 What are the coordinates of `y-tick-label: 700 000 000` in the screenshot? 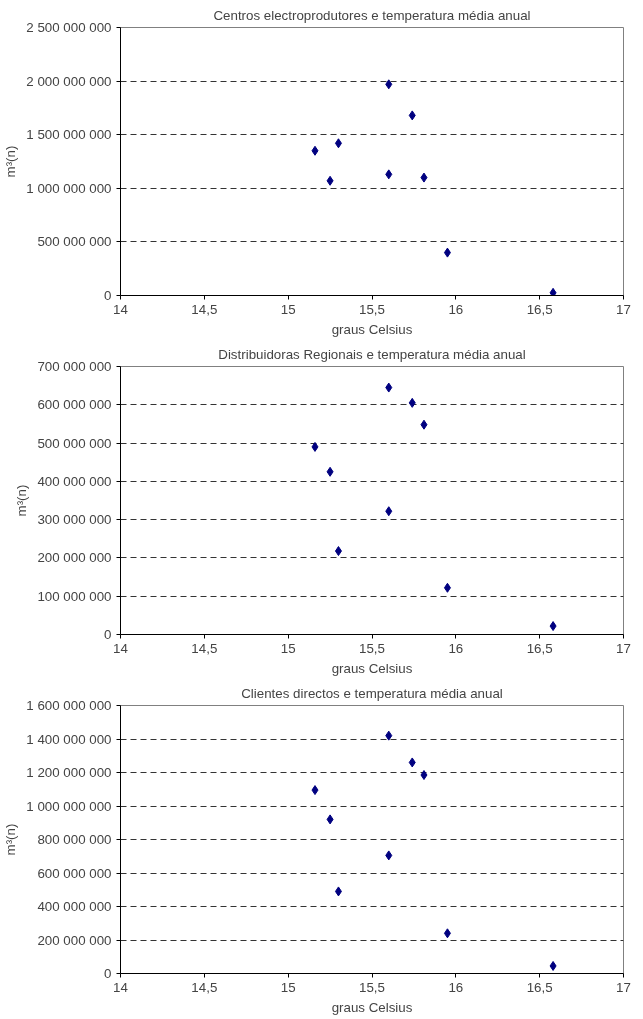 It's located at (74, 366).